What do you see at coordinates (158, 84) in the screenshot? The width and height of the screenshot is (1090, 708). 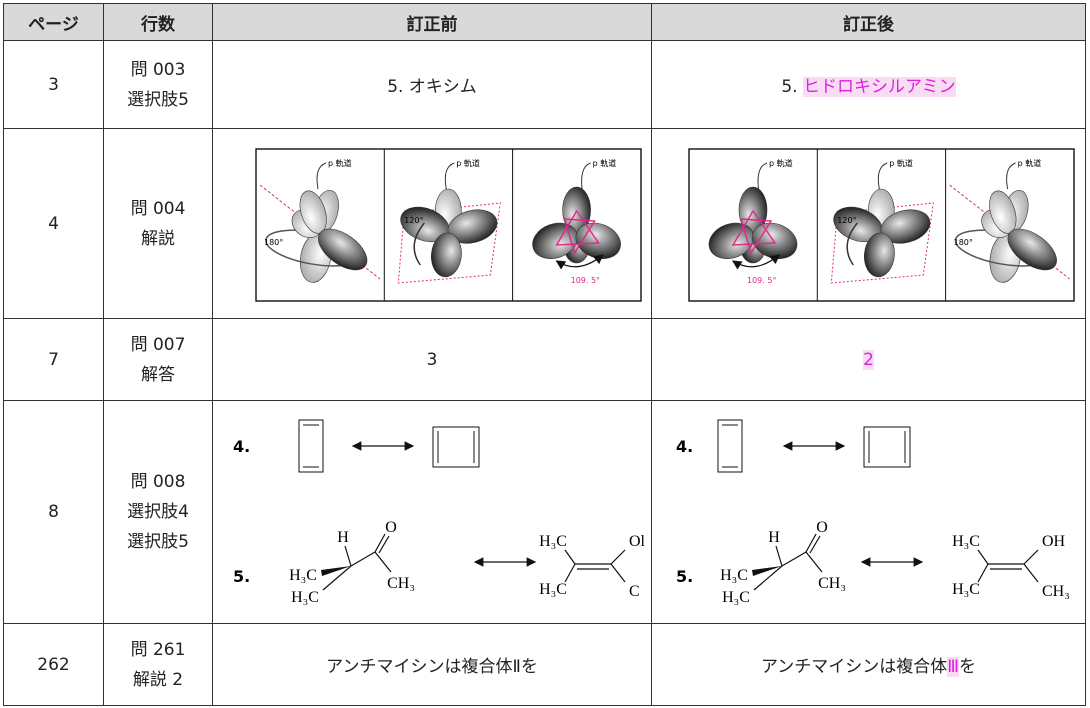 I see `line-cell: 問 003 選択肢5` at bounding box center [158, 84].